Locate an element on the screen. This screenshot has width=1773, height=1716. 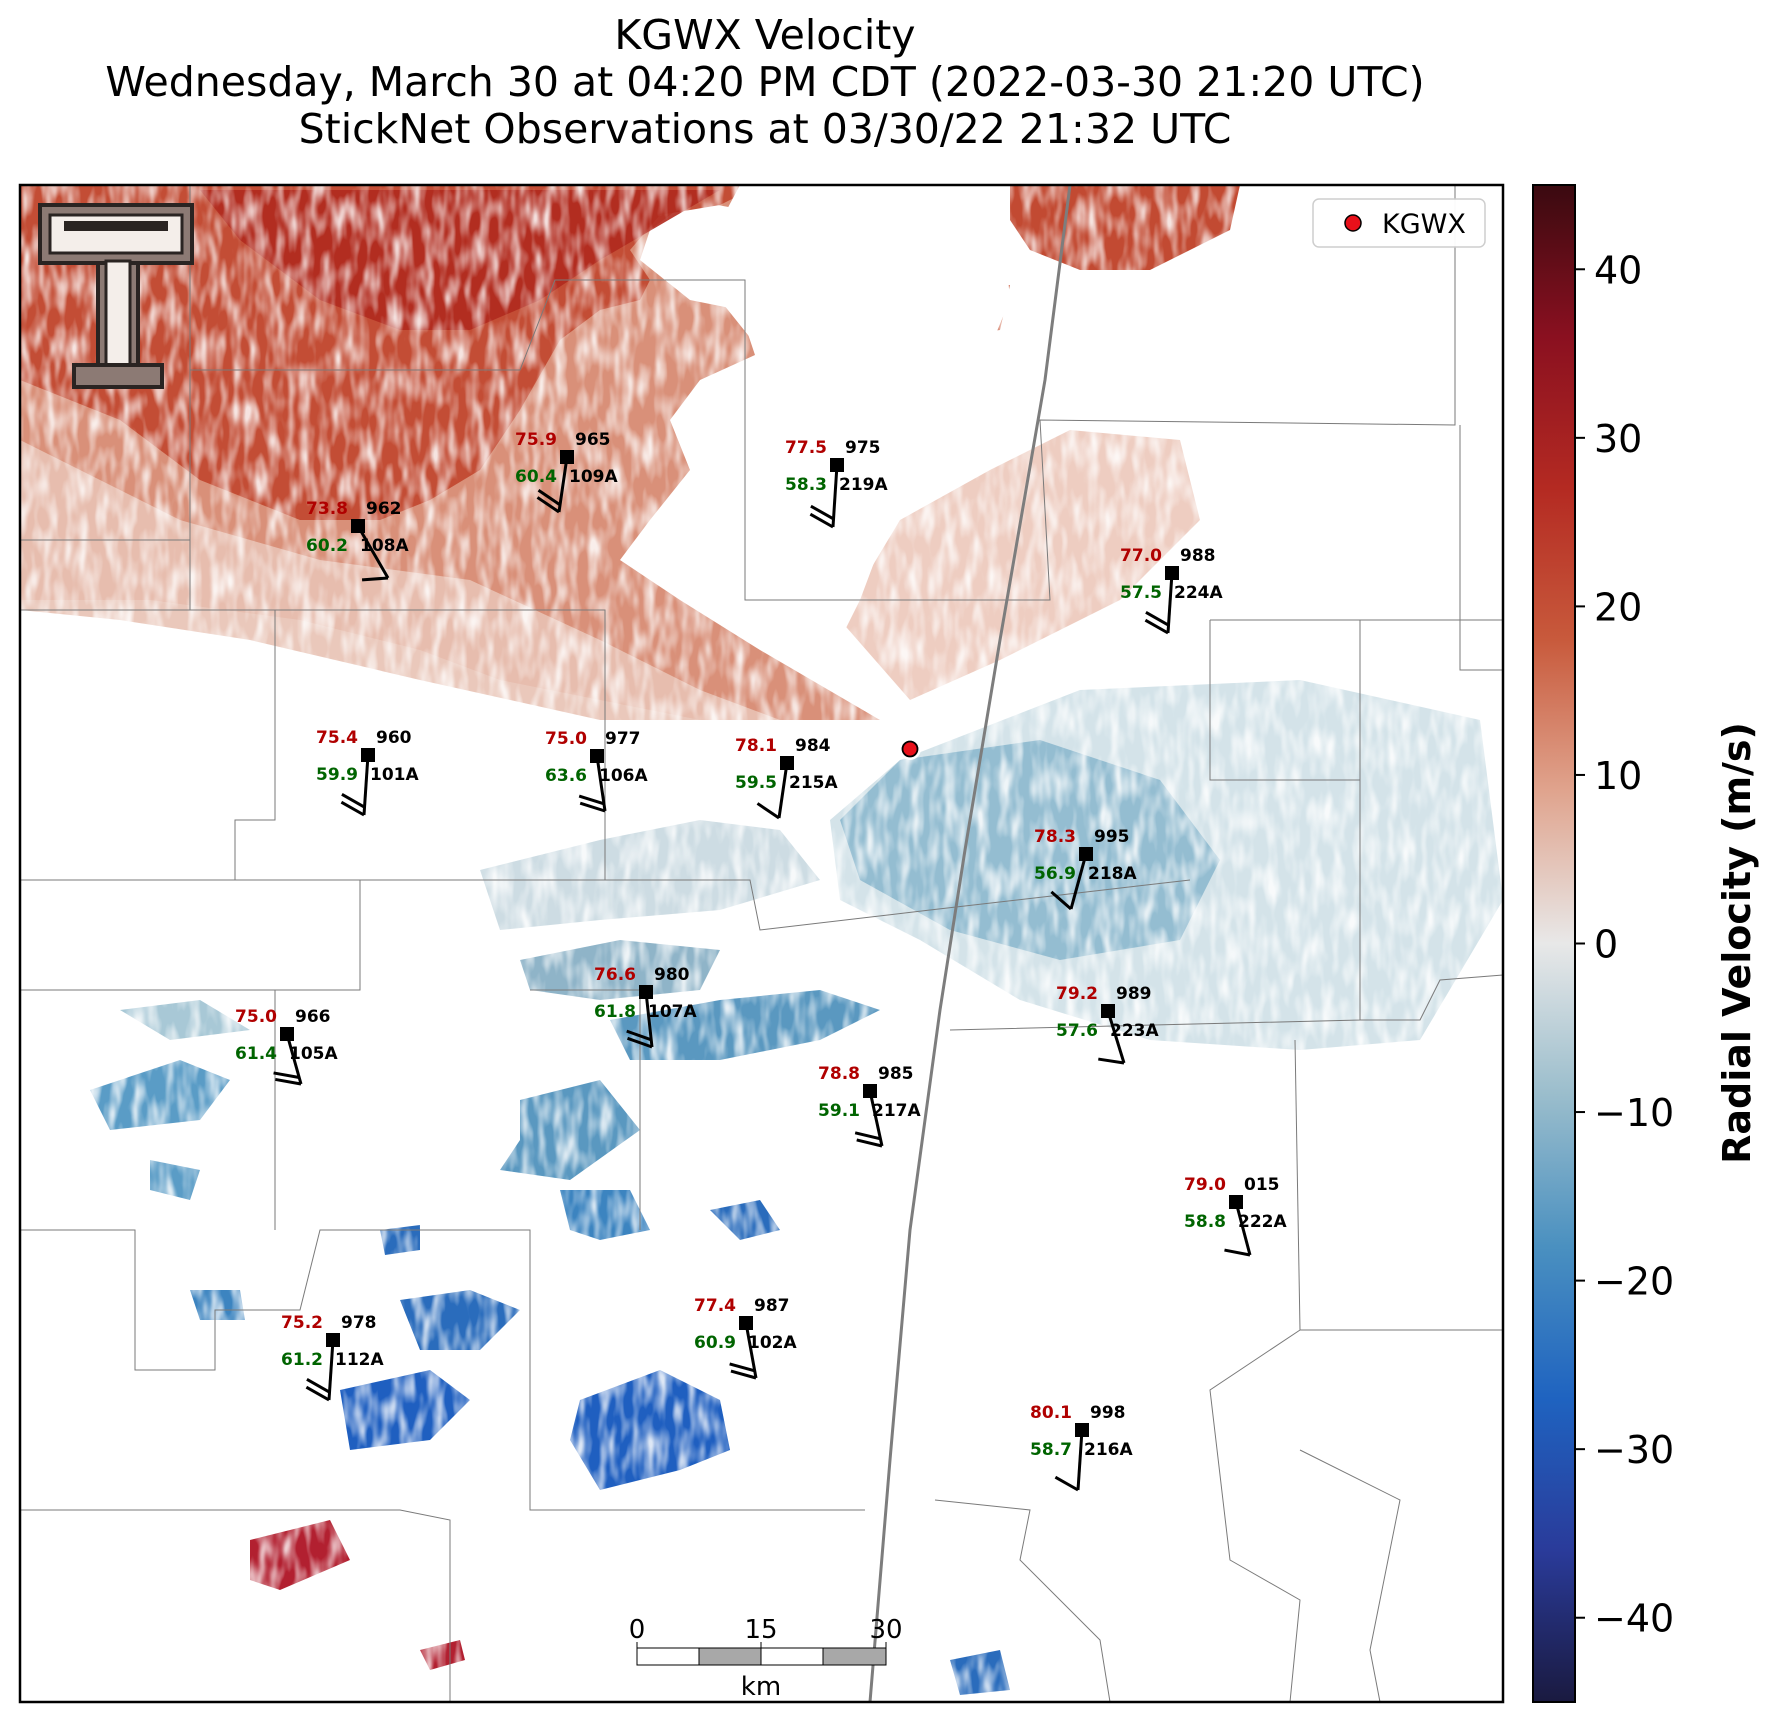
station-plot: 77.4 987 60.9 102A is located at coordinates (745, 1338).